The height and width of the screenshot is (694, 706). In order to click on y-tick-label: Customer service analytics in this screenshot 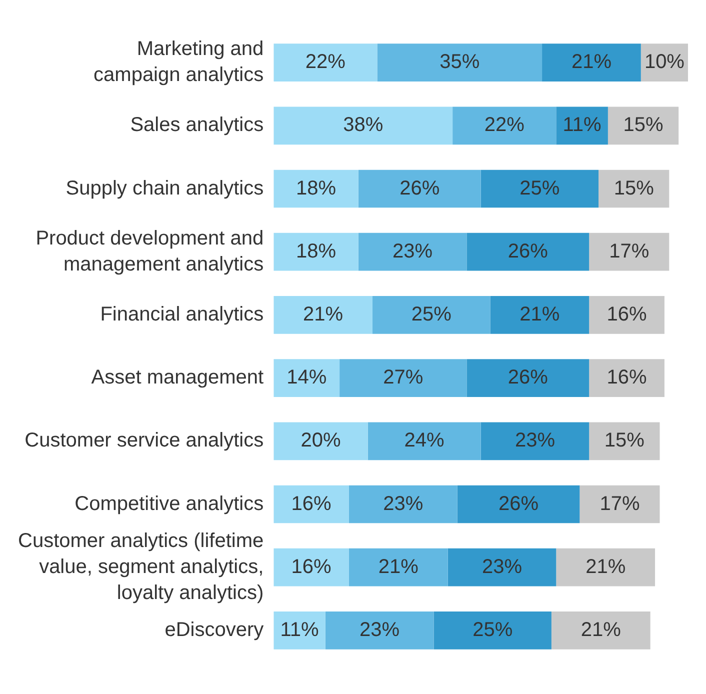, I will do `click(144, 441)`.